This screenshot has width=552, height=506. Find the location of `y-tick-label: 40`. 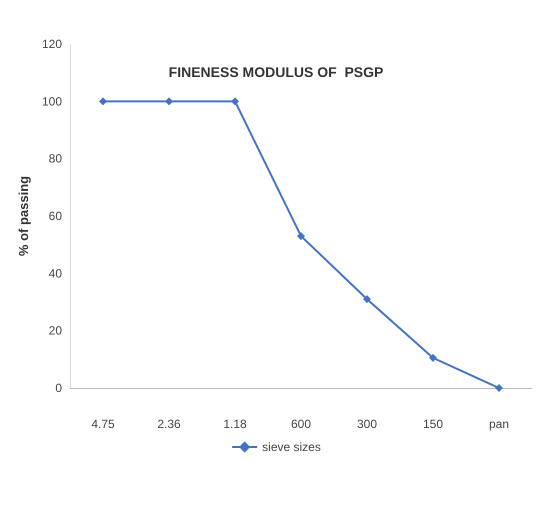

y-tick-label: 40 is located at coordinates (55, 273).